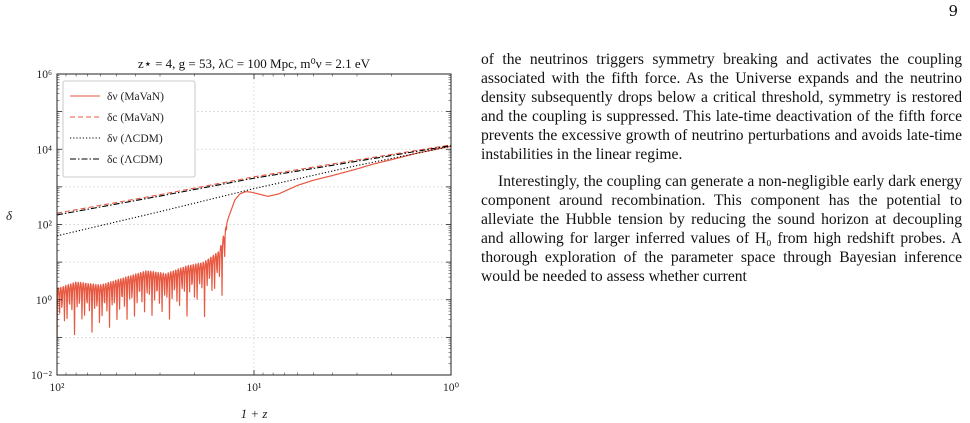 Image resolution: width=970 pixels, height=423 pixels. What do you see at coordinates (135, 160) in the screenshot?
I see `legend-label: δc (ΛCDM)` at bounding box center [135, 160].